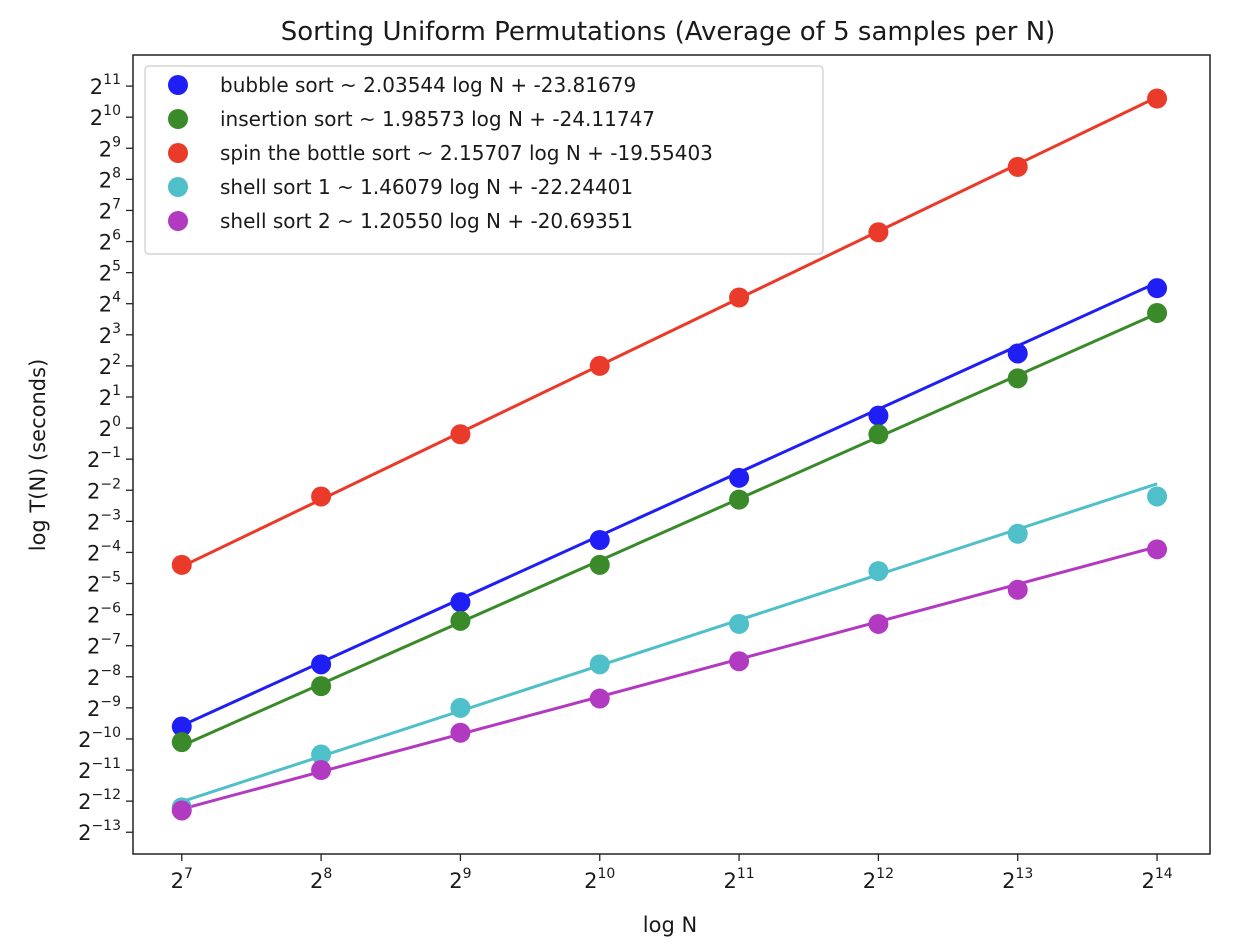  Describe the element at coordinates (428, 85) in the screenshot. I see `legend-entry: bubble sort ~ 2.03544 log N + -23.81679` at that location.